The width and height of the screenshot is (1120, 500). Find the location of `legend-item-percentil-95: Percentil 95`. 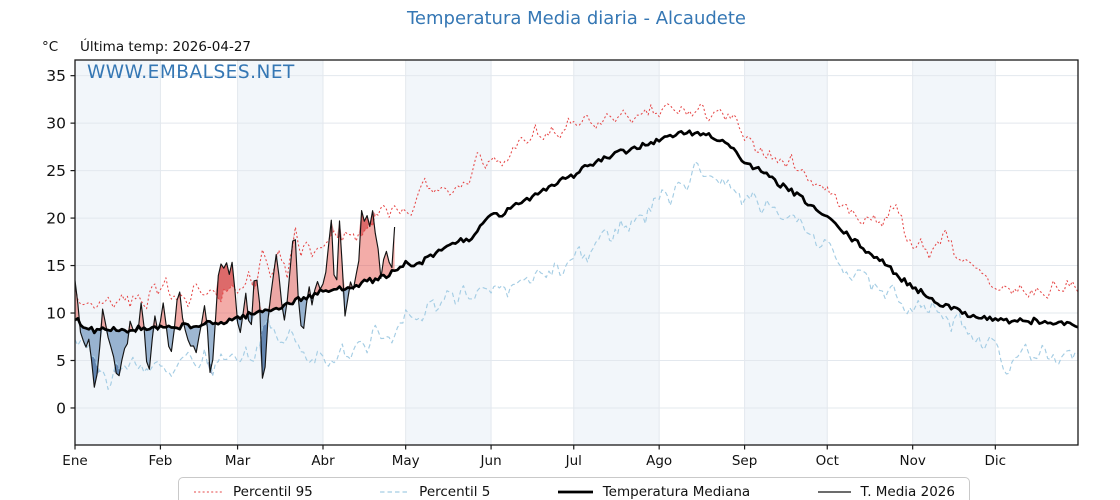

legend-item-percentil-95: Percentil 95 is located at coordinates (253, 492).